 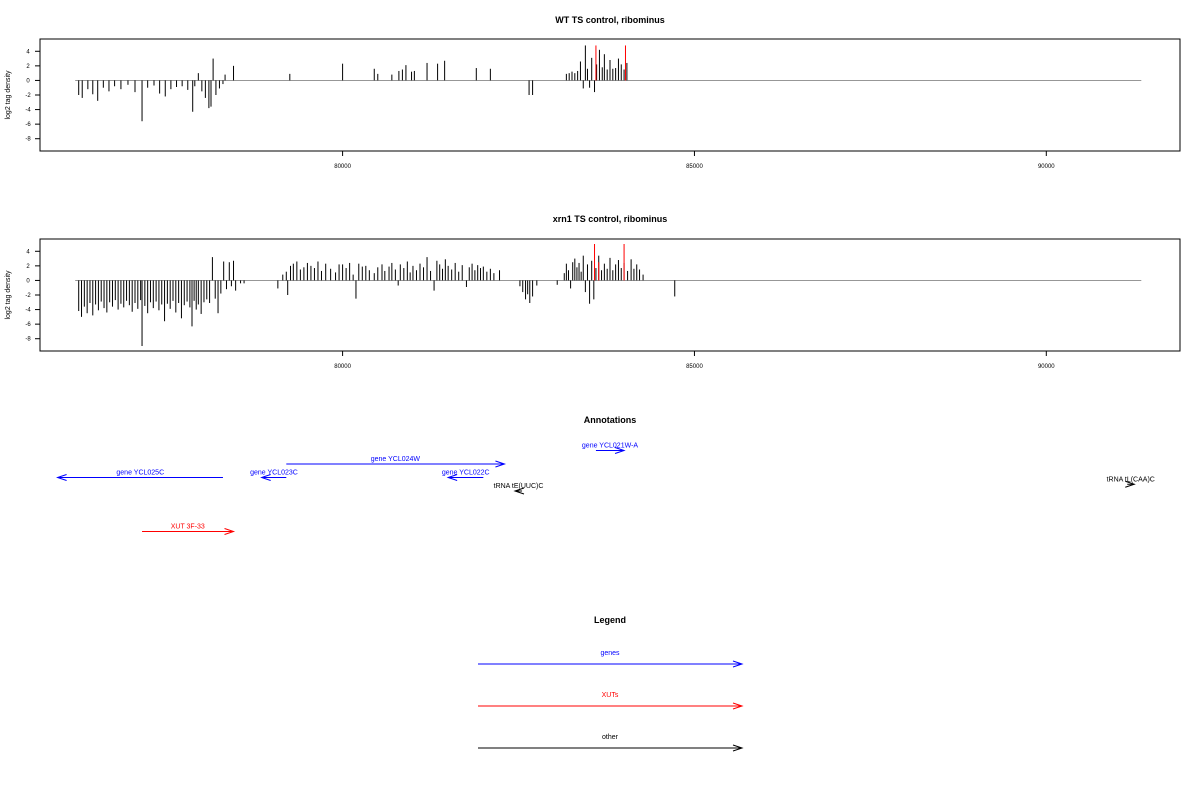 I want to click on xrn1-ytick-label: 4, so click(x=28, y=252).